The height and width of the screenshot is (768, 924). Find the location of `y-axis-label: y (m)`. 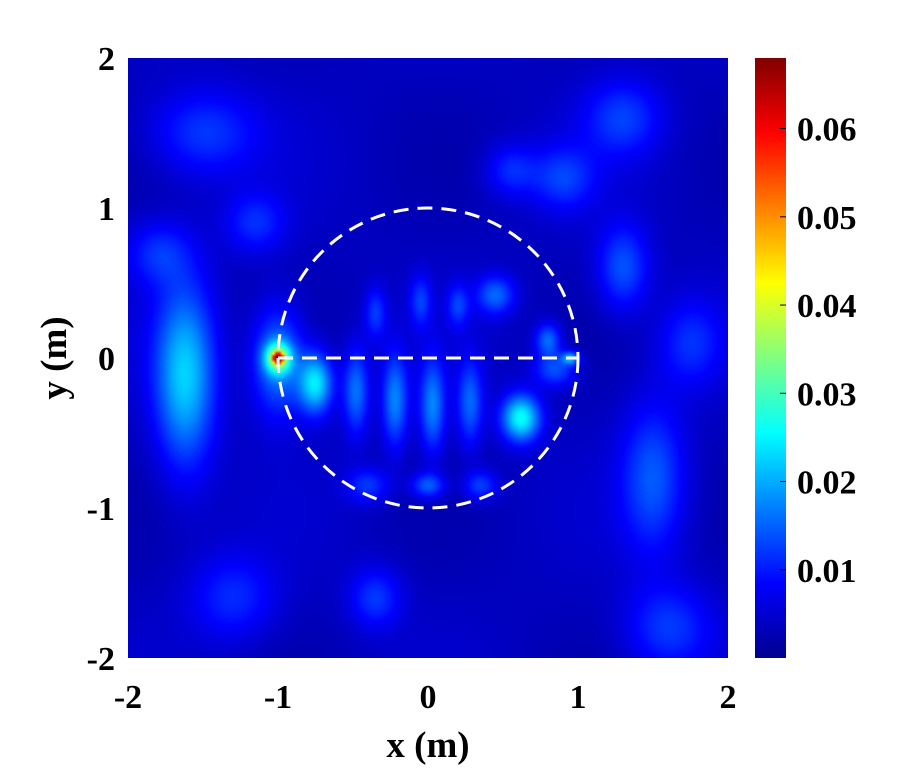

y-axis-label: y (m) is located at coordinates (54, 357).